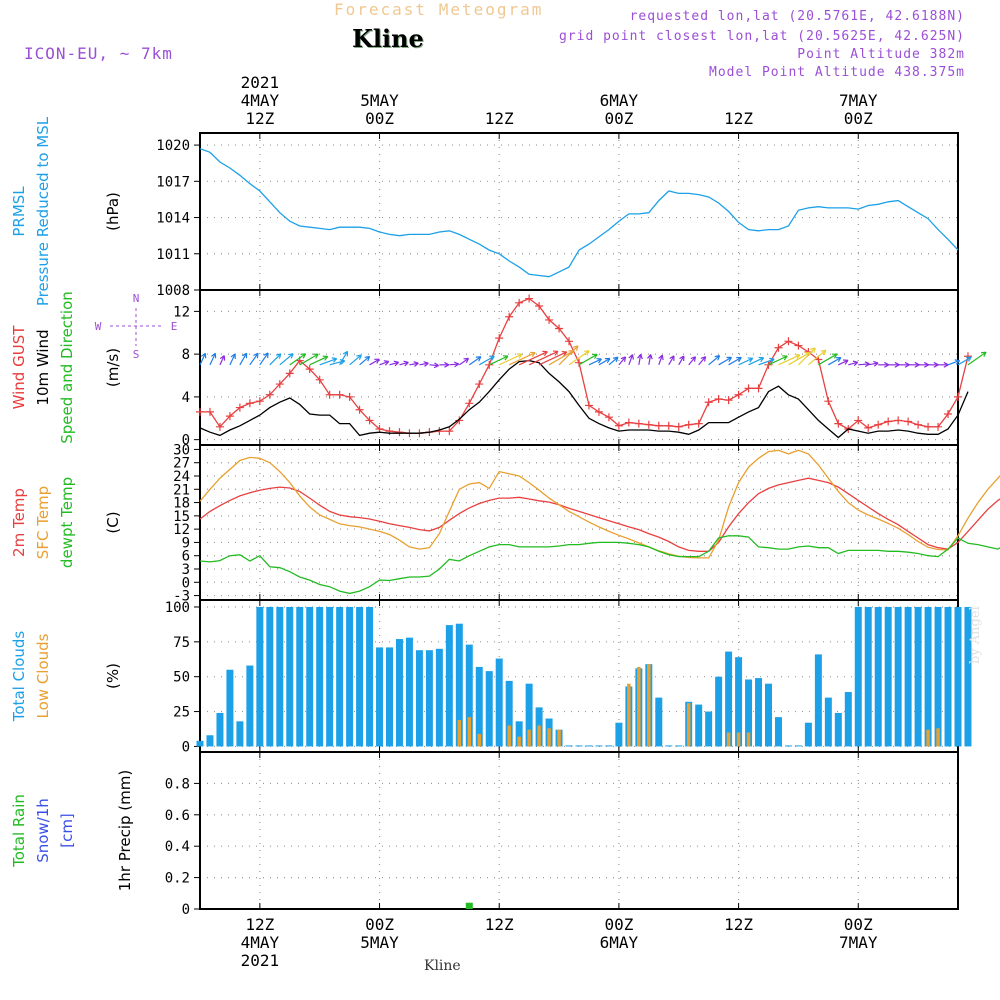 This screenshot has width=1000, height=1000. I want to click on unit-label: (%), so click(113, 676).